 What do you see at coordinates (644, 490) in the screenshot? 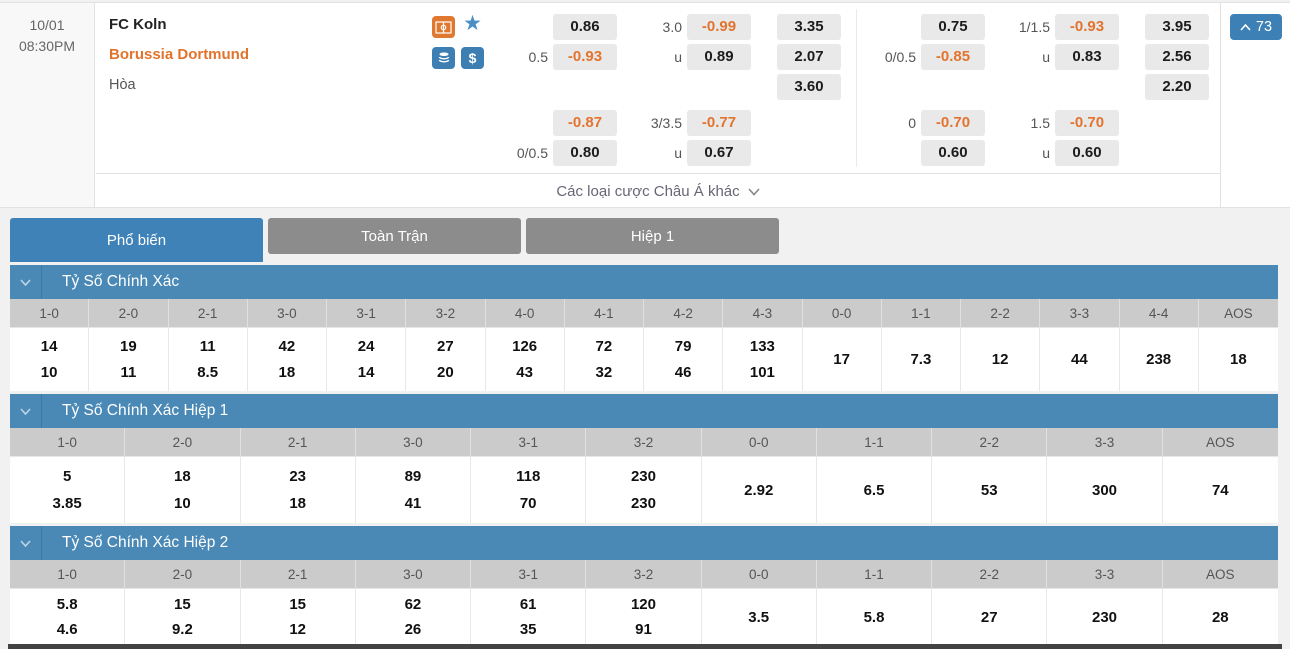
I see `score-odds-cell: 230 230` at bounding box center [644, 490].